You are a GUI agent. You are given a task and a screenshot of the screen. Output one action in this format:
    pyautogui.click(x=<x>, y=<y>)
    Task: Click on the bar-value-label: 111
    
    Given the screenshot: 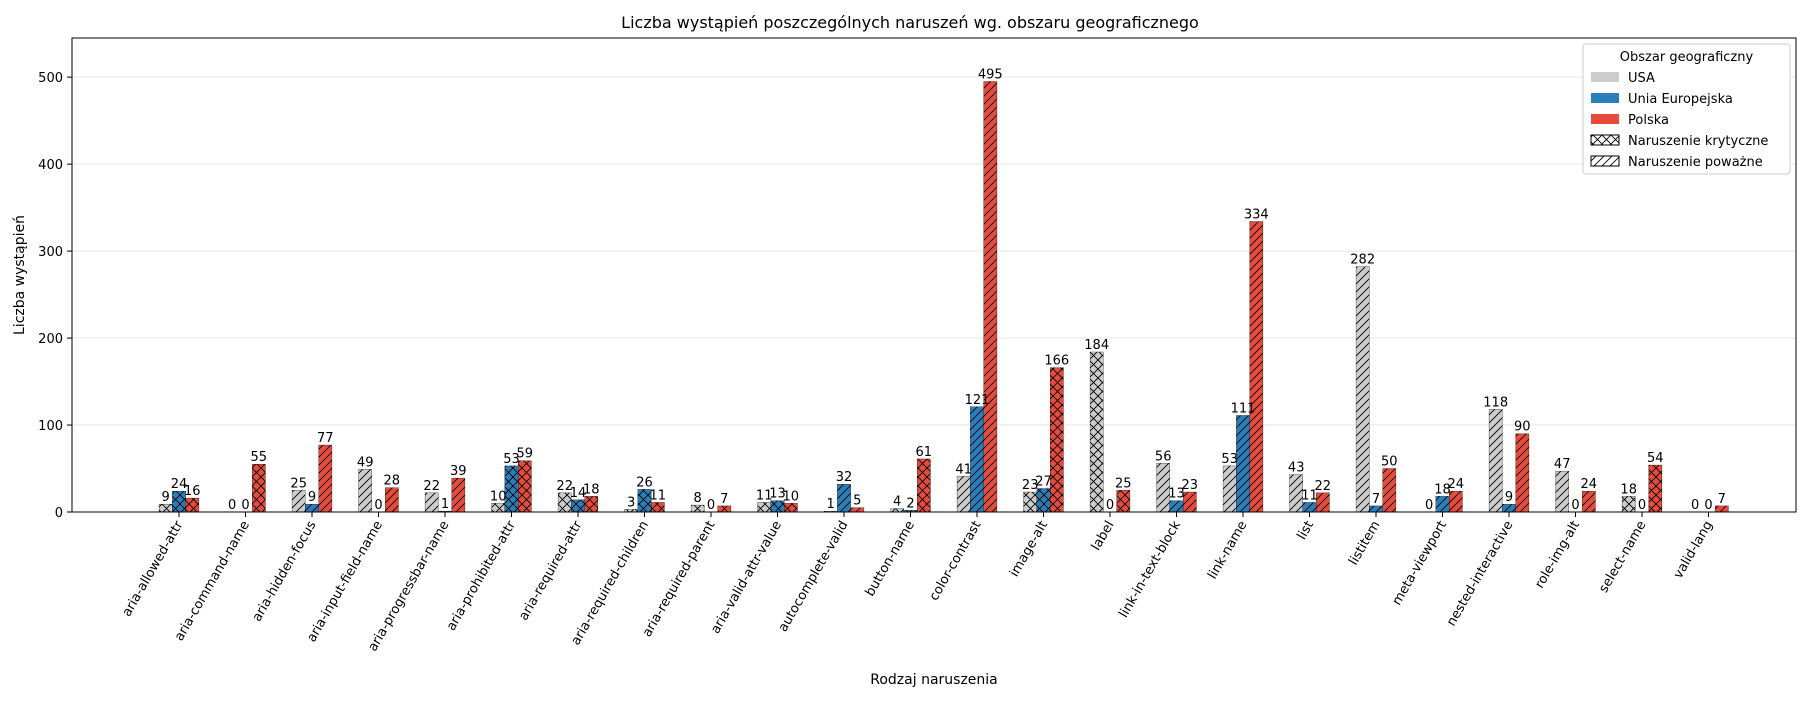 What is the action you would take?
    pyautogui.click(x=1243, y=408)
    